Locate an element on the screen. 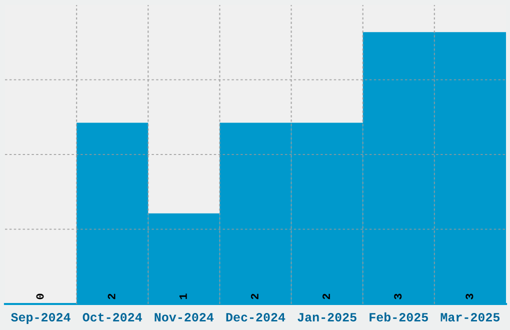  x-tick-label: Nov-2024 is located at coordinates (184, 317).